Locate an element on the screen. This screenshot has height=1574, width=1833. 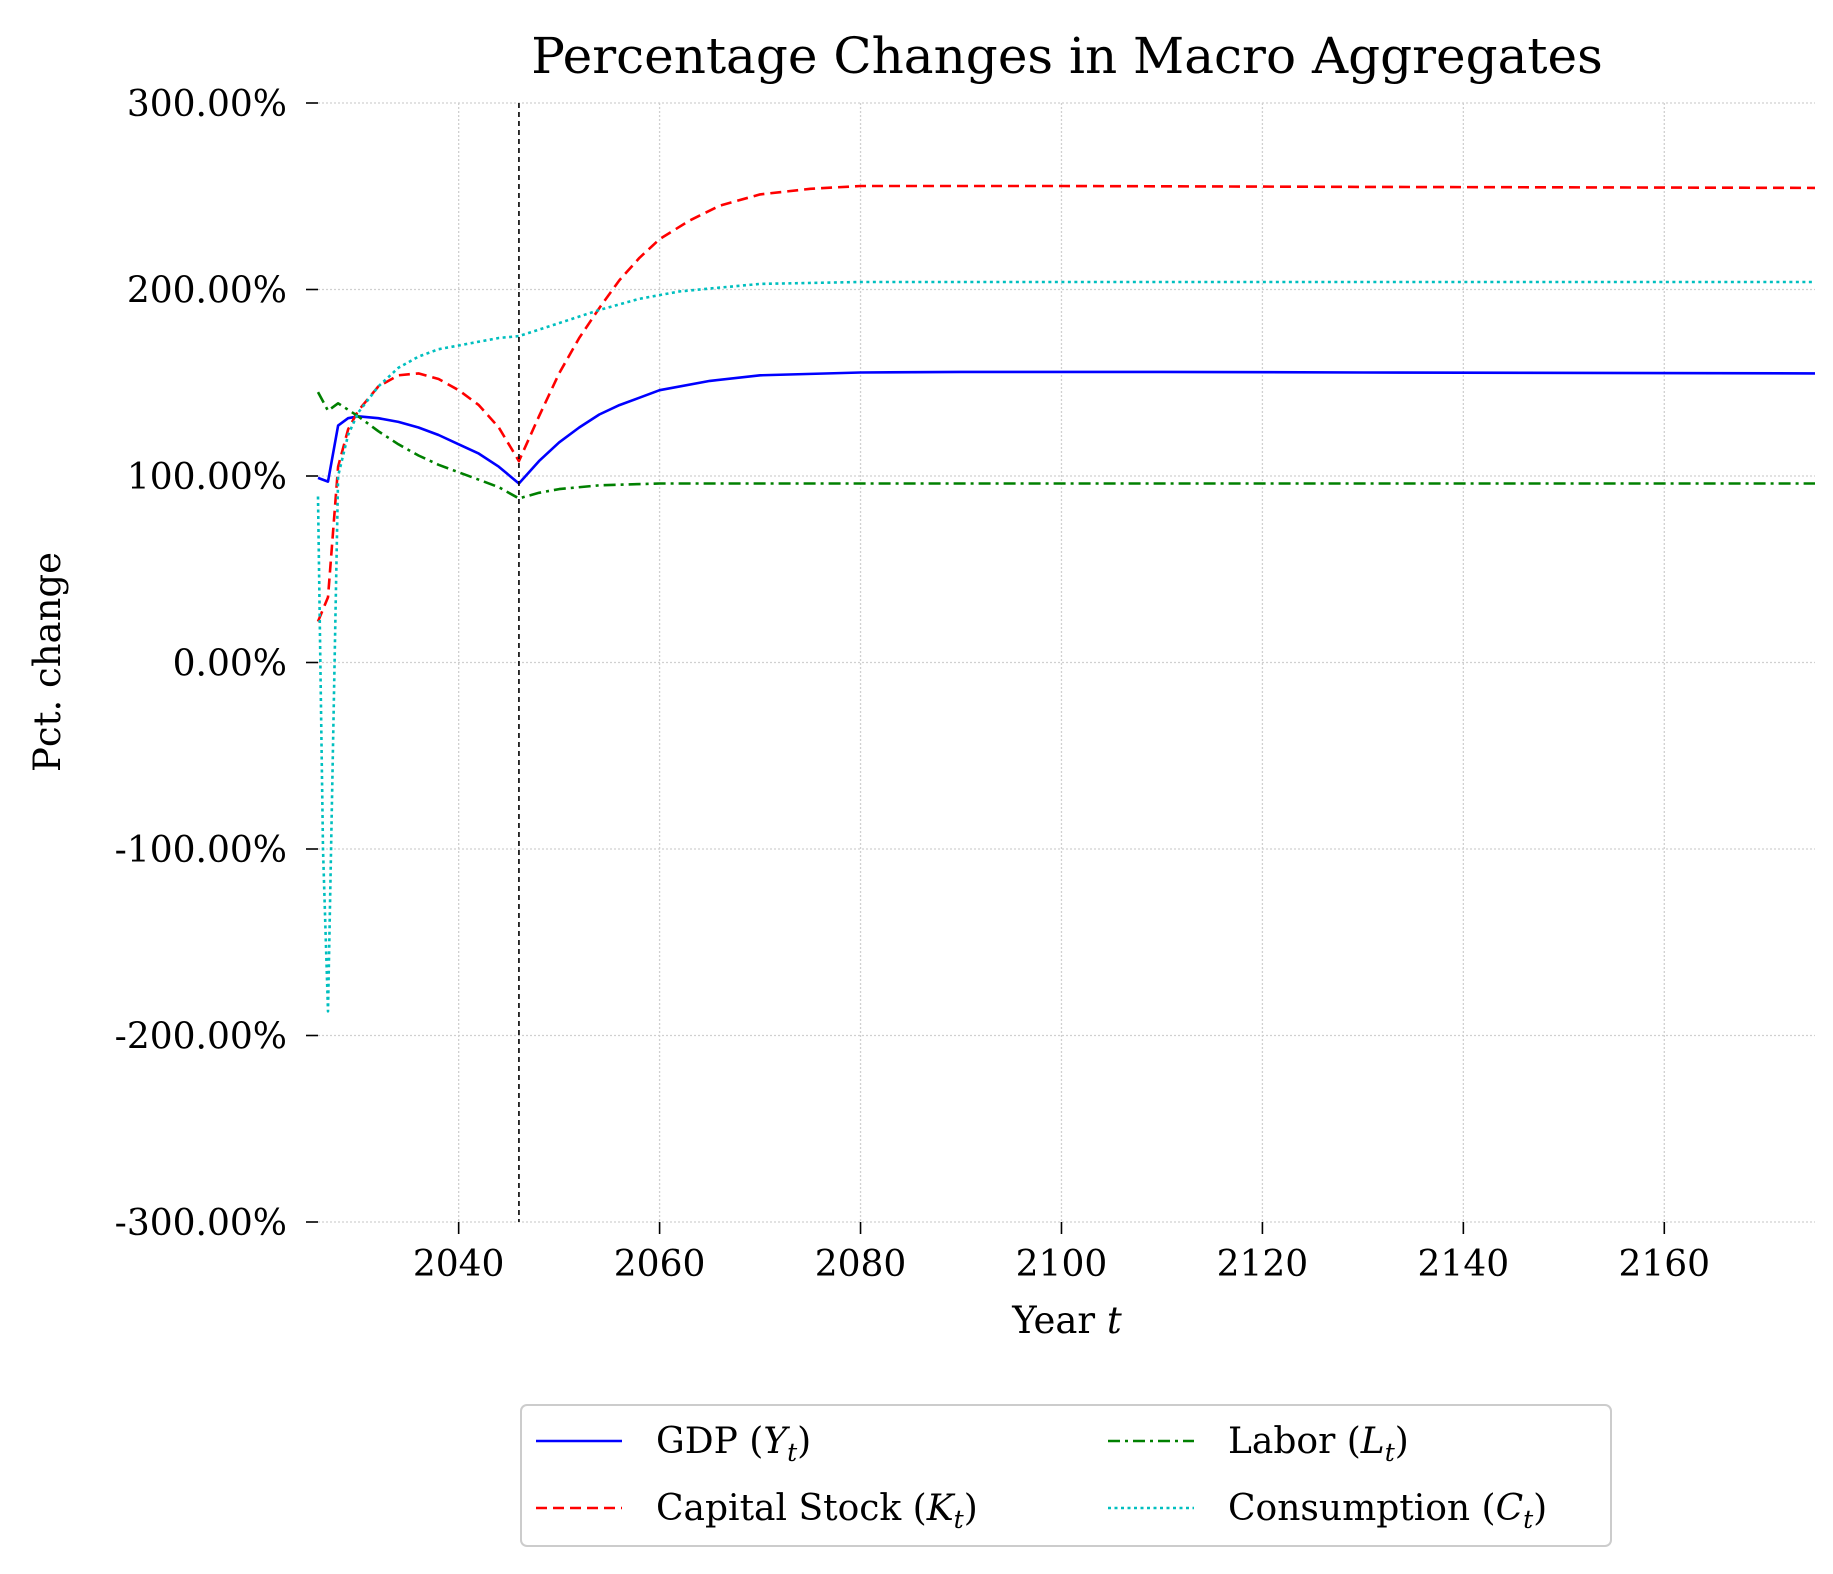
y-tick-label: 200.00% is located at coordinates (207, 291).